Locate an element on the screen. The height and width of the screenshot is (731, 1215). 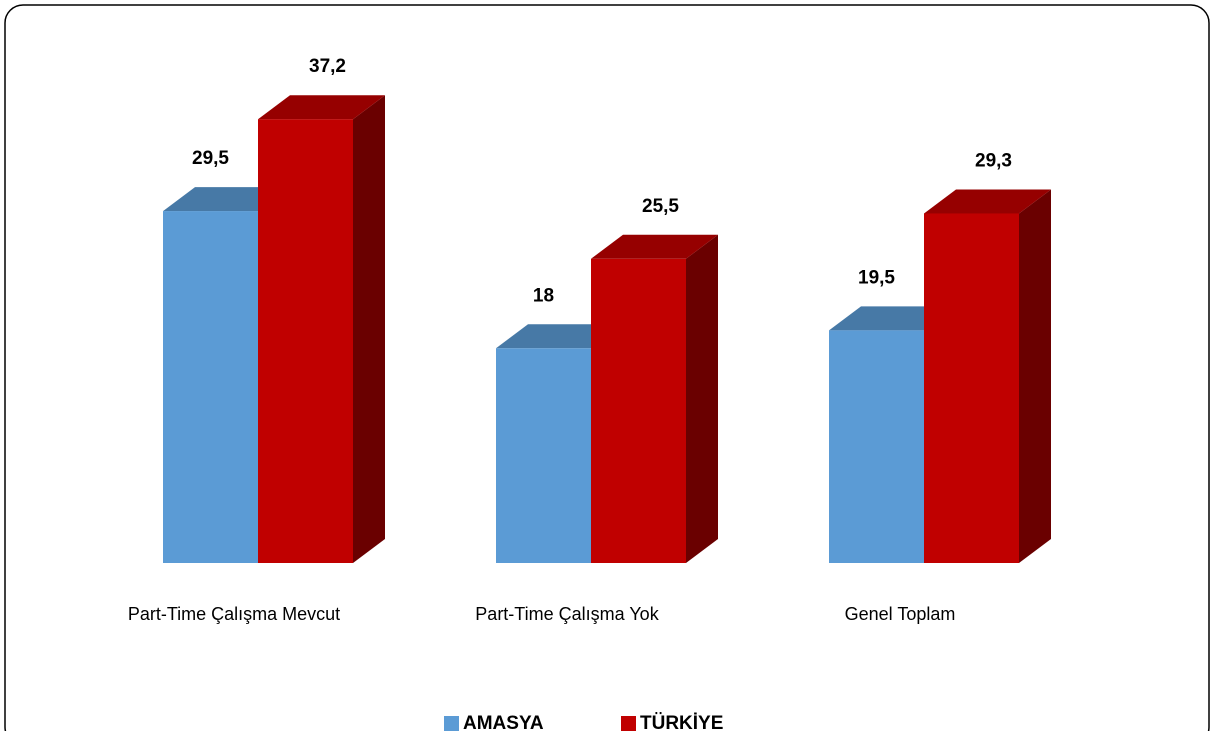
x-tick-label: Genel Toplam is located at coordinates (900, 614).